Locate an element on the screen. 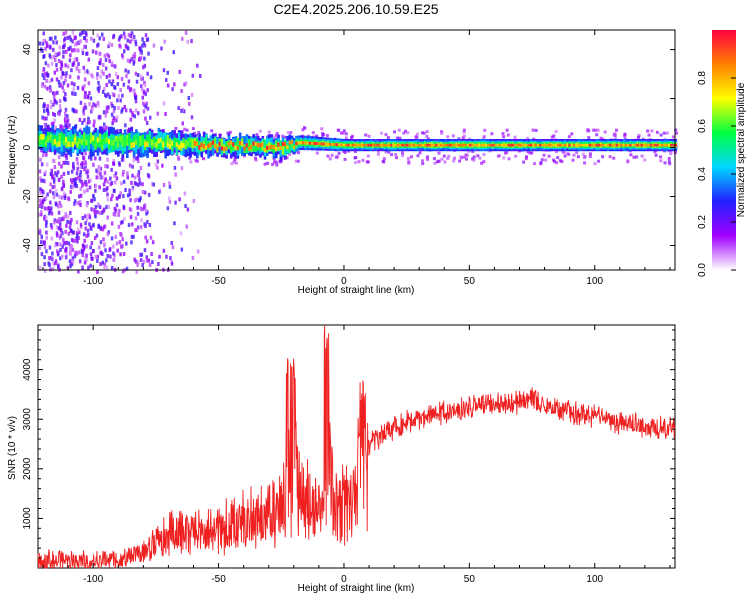 Image resolution: width=750 pixels, height=600 pixels. snr-y-tick-label: 3000 is located at coordinates (27, 419).